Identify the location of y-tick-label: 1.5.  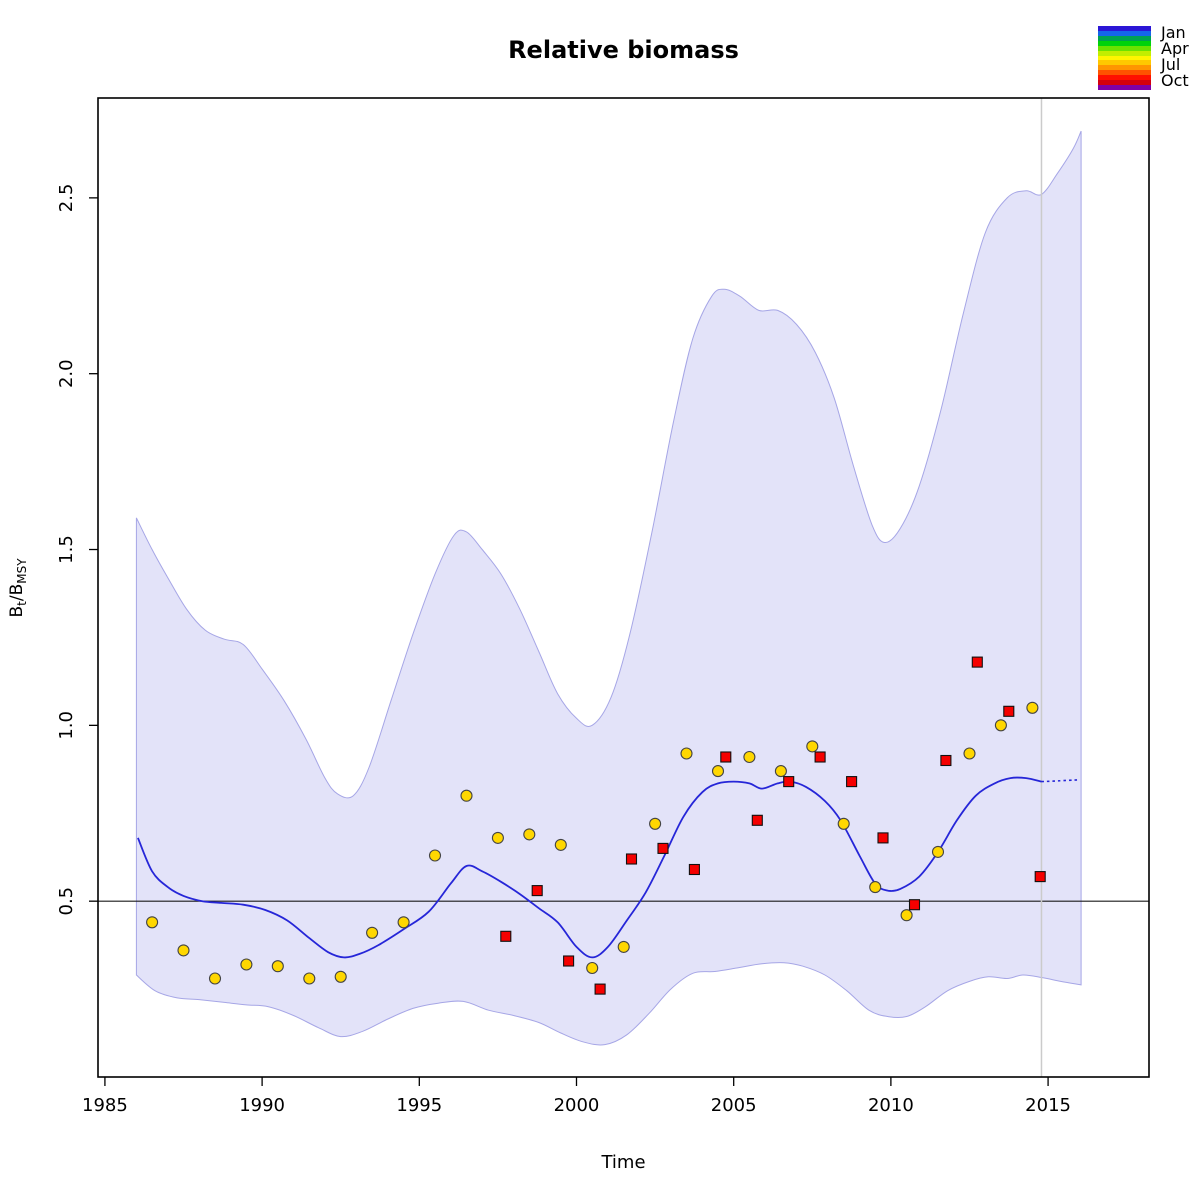
(66, 549).